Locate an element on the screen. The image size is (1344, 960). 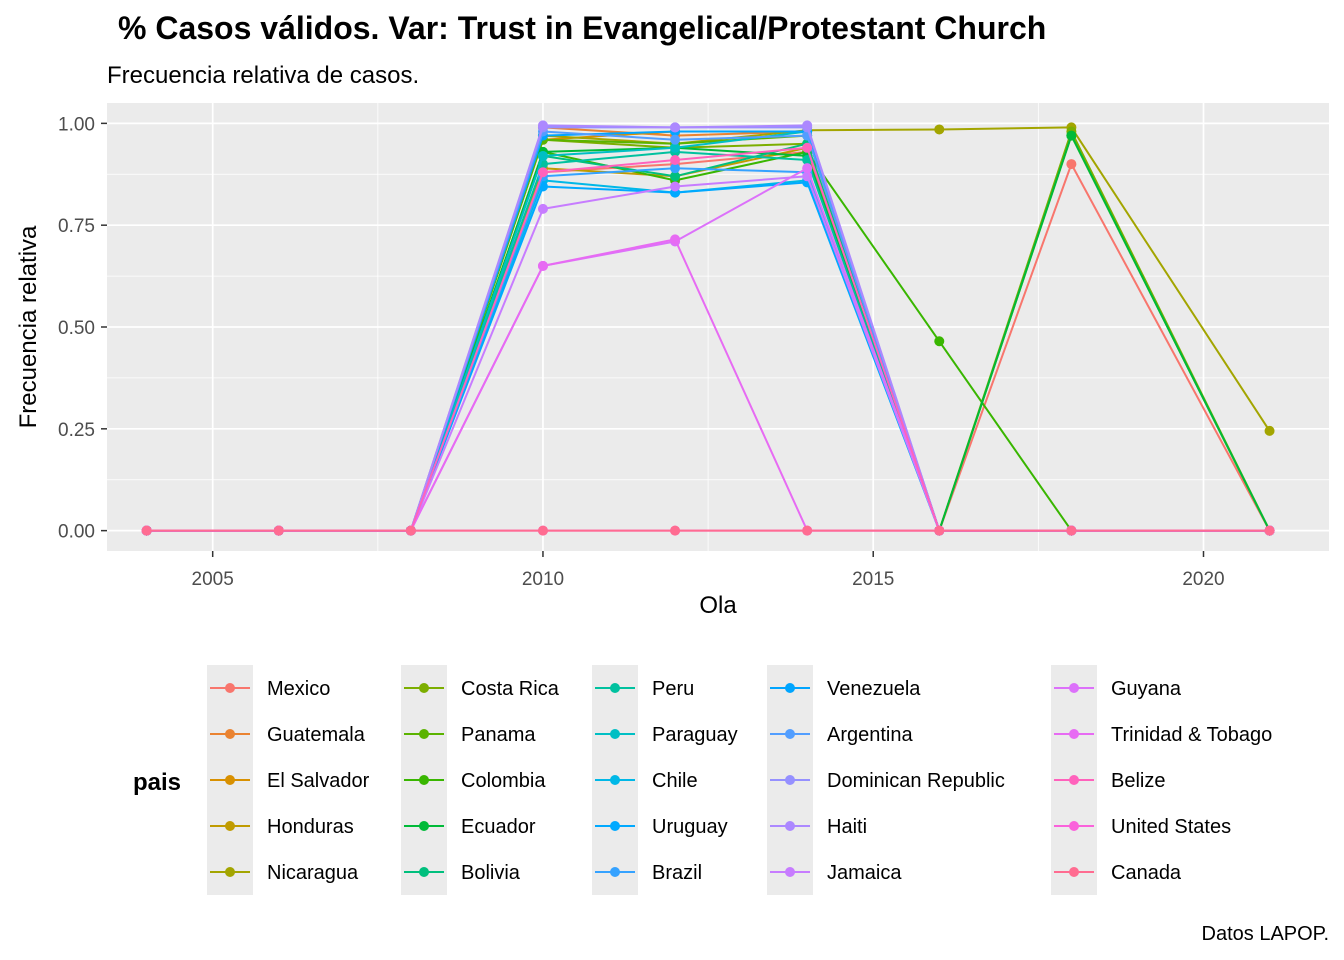
legend-item: Trinidad & Tobago is located at coordinates (1161, 734).